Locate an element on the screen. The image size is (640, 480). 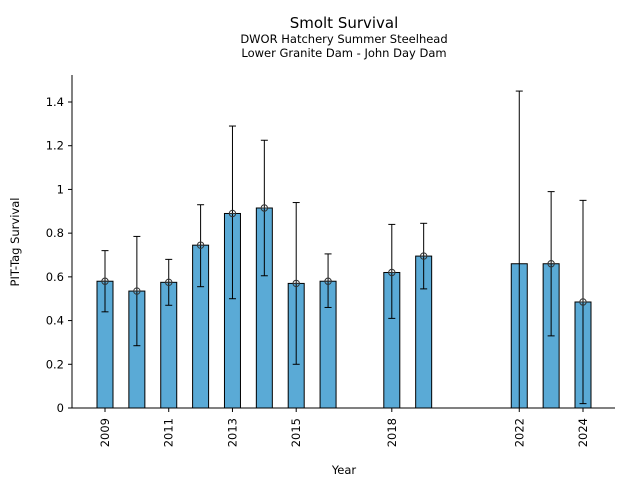
x-tick-label: 2018 is located at coordinates (392, 432).